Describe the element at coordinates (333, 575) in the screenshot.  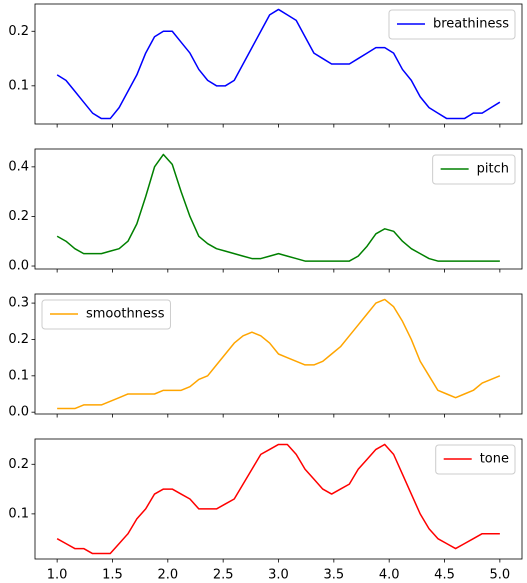
I see `x-tick-label: 3.5` at that location.